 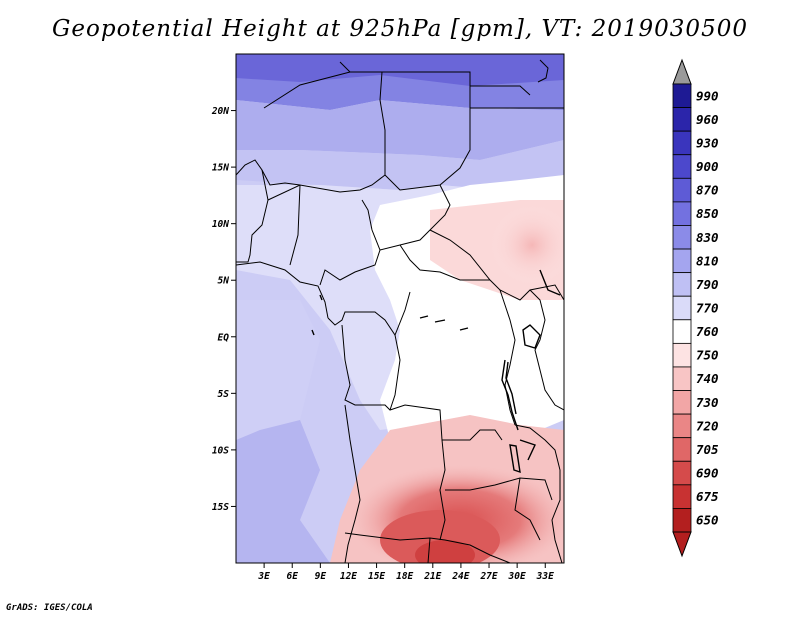 I want to click on lon-tick-label: 33E, so click(x=545, y=576).